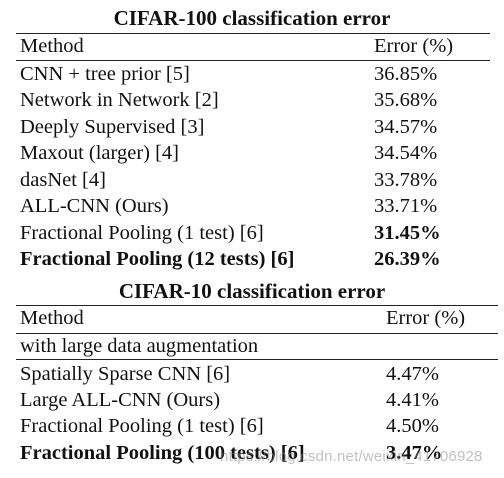 The image size is (504, 478). Describe the element at coordinates (120, 400) in the screenshot. I see `method-cell: Large ALL-CNN (Ours)` at that location.